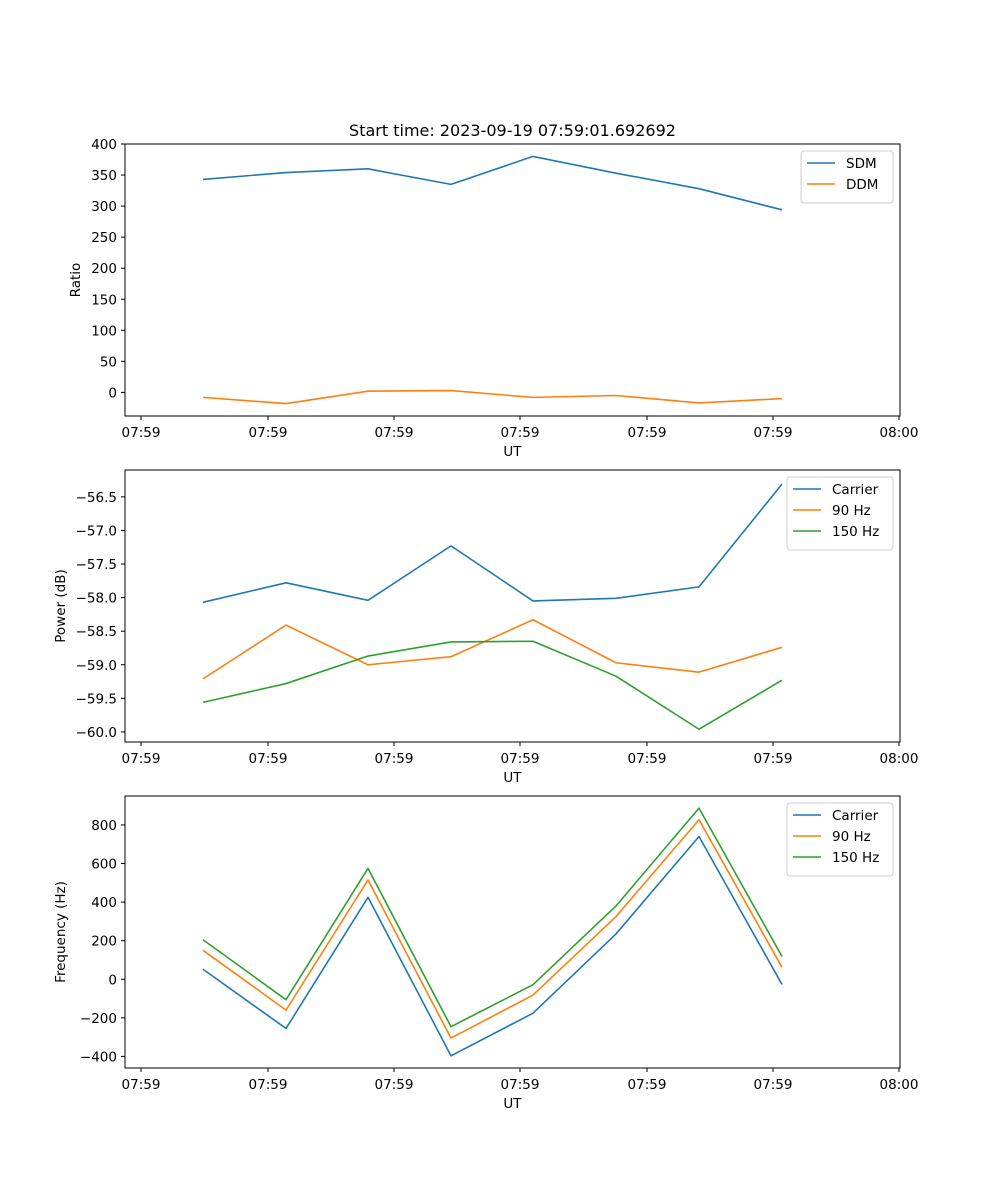 Image resolution: width=1000 pixels, height=1200 pixels. I want to click on y-tick-label: −57.0, so click(96, 531).